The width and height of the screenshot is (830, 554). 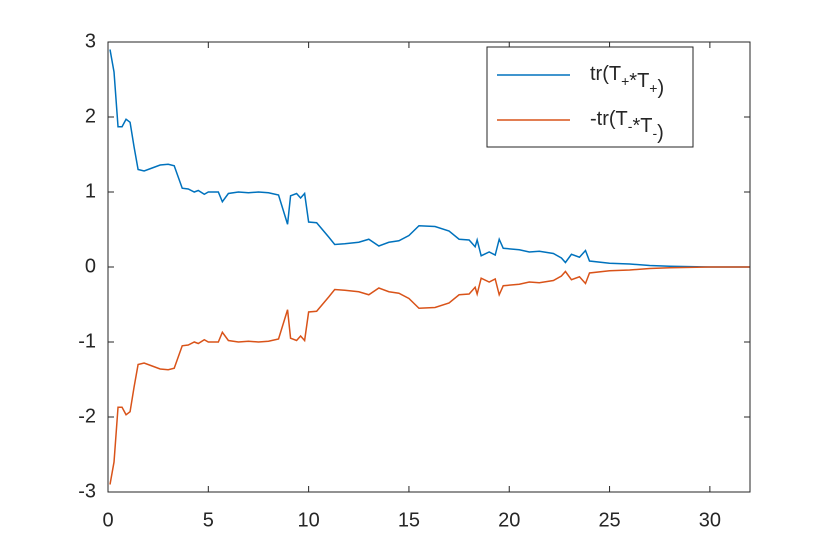 I want to click on x-tick-label: 10, so click(x=309, y=520).